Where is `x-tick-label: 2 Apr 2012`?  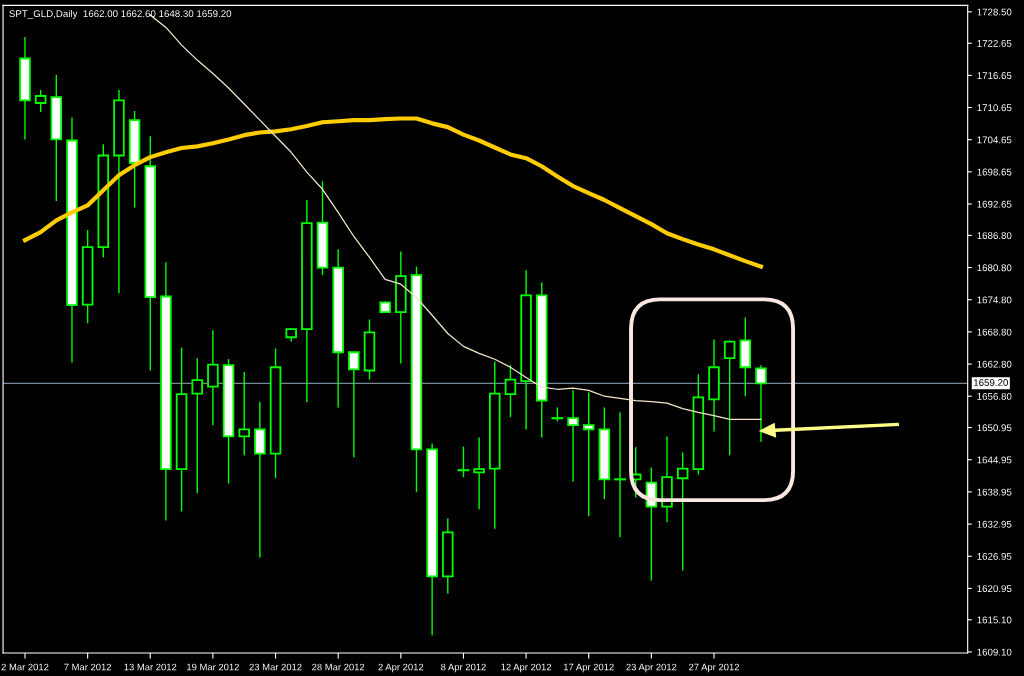
x-tick-label: 2 Apr 2012 is located at coordinates (401, 668).